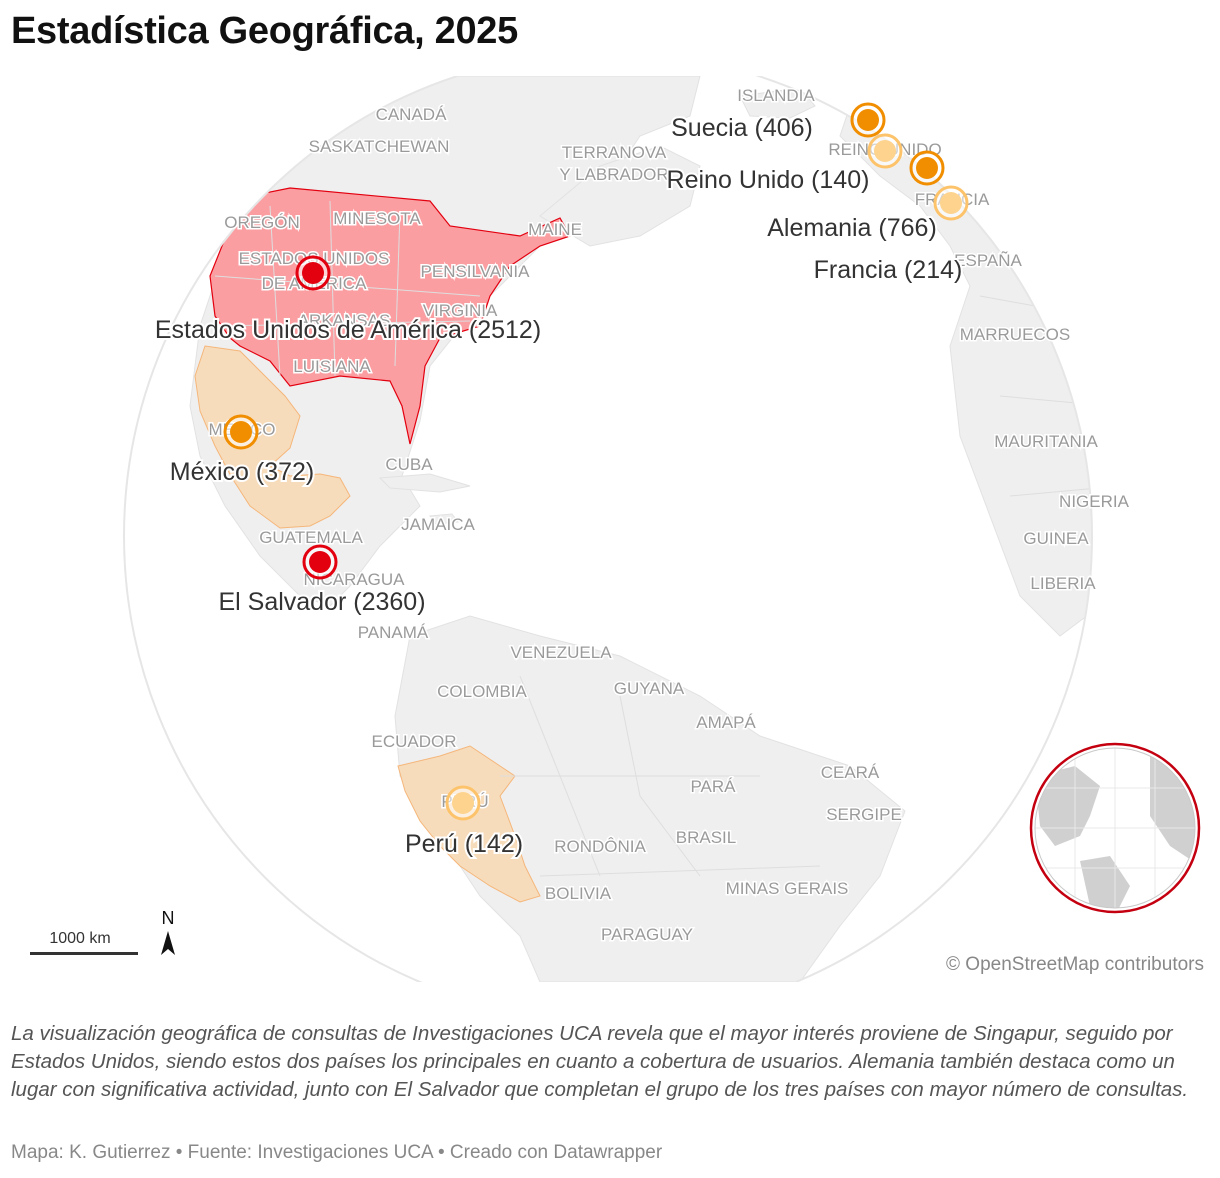 This screenshot has width=1220, height=1178. Describe the element at coordinates (311, 537) in the screenshot. I see `region-label: GUATEMALA` at that location.